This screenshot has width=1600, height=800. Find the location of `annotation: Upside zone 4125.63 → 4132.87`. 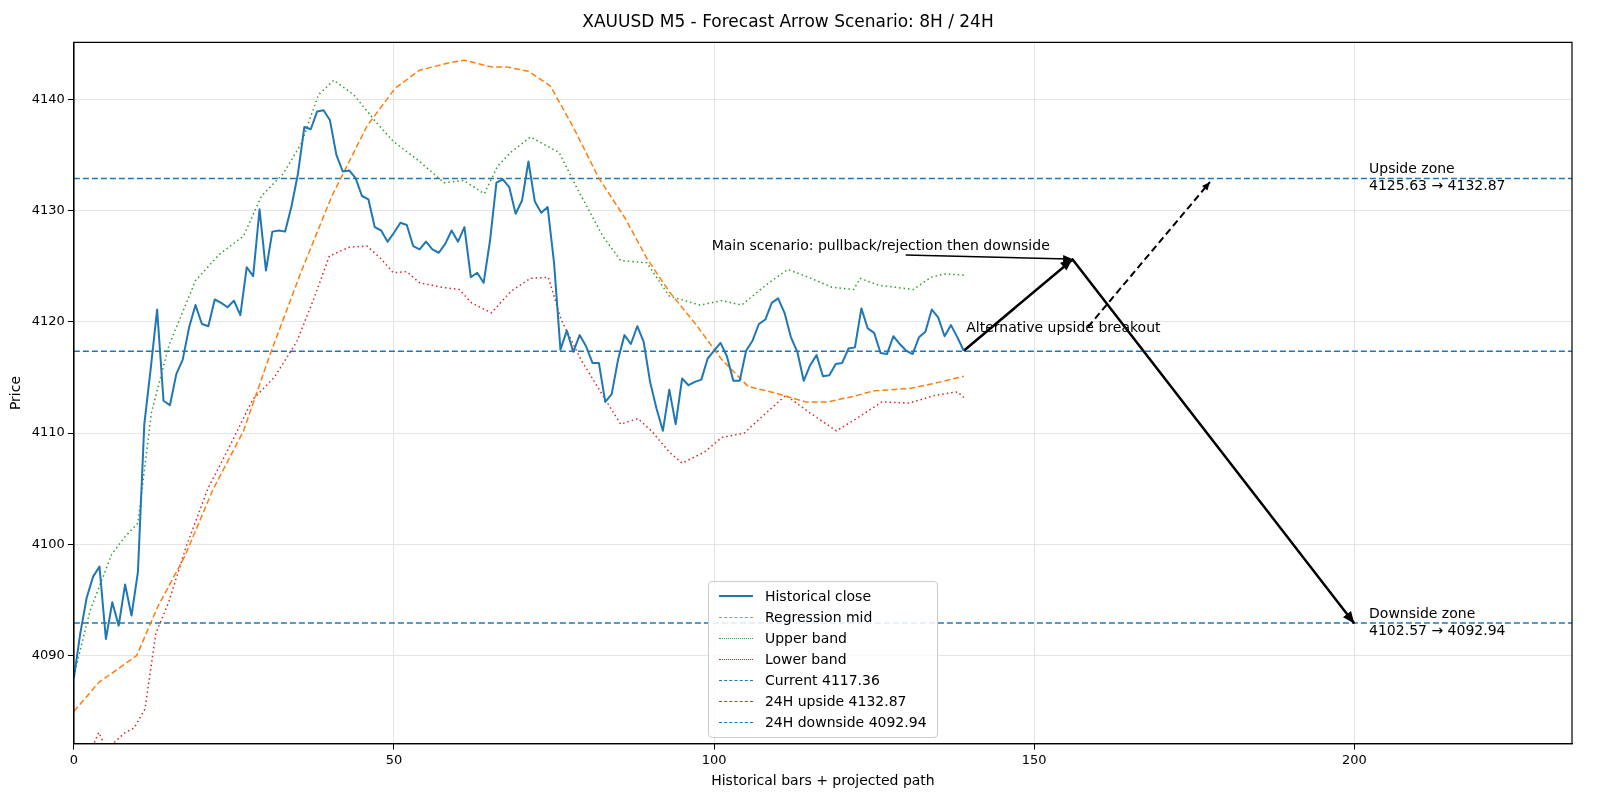

annotation: Upside zone 4125.63 → 4132.87 is located at coordinates (1437, 177).